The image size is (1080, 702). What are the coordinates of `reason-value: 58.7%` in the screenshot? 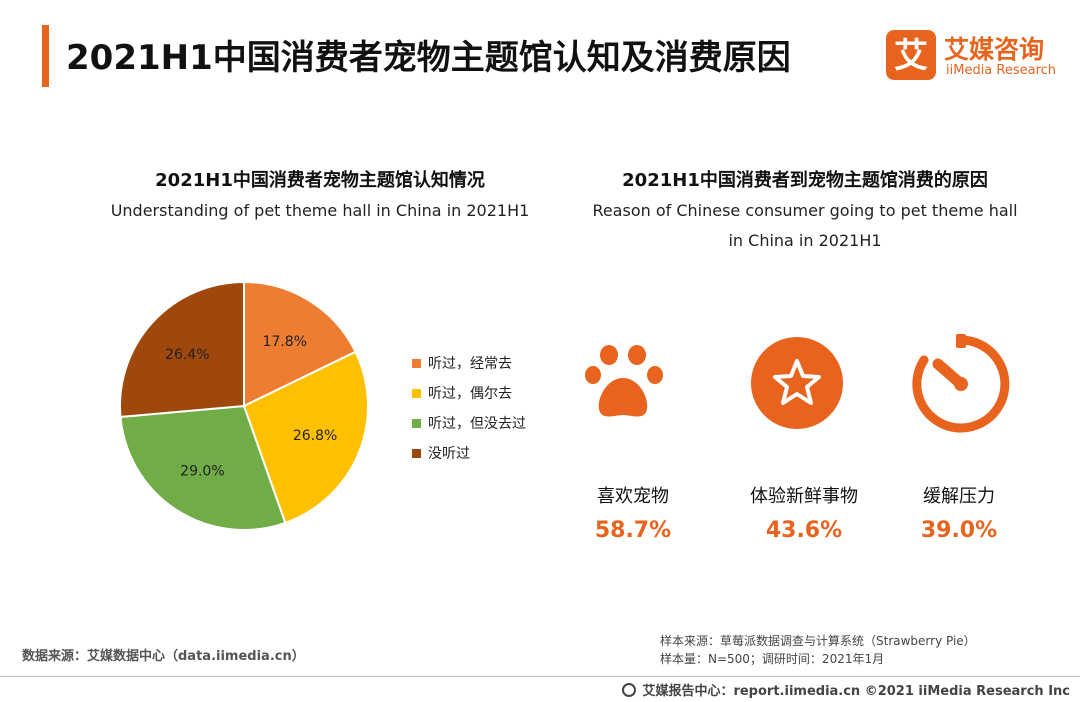 It's located at (633, 530).